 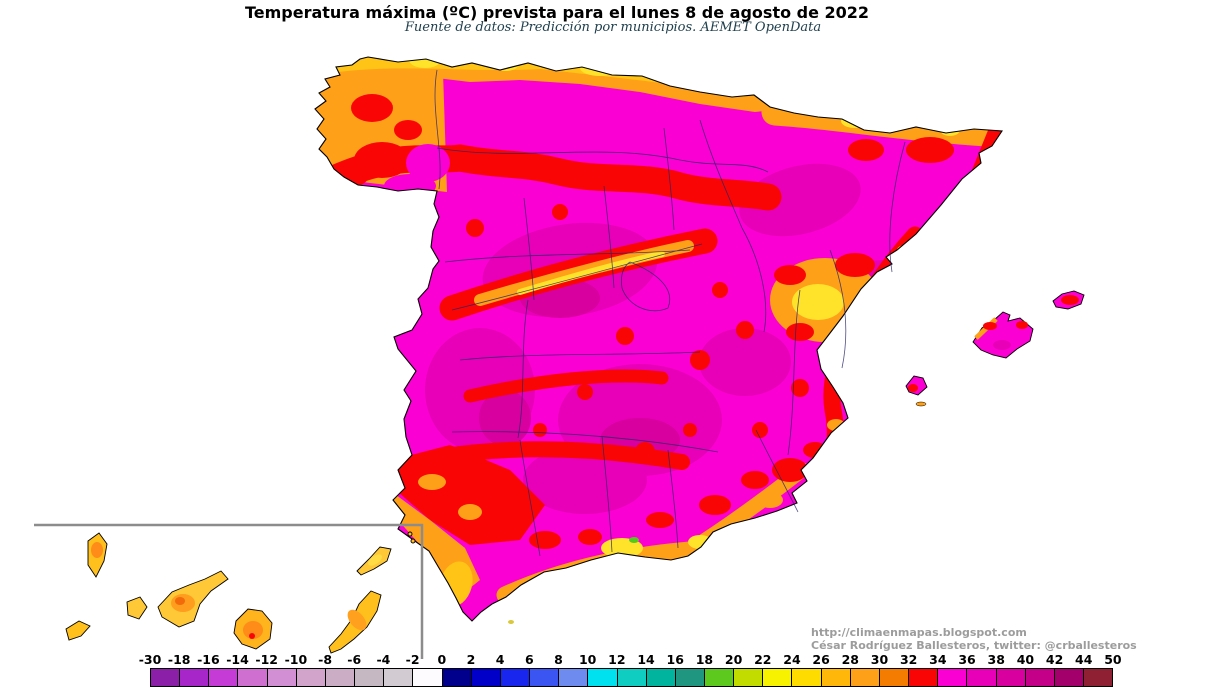 What do you see at coordinates (471, 659) in the screenshot?
I see `legend-tick-label: 2` at bounding box center [471, 659].